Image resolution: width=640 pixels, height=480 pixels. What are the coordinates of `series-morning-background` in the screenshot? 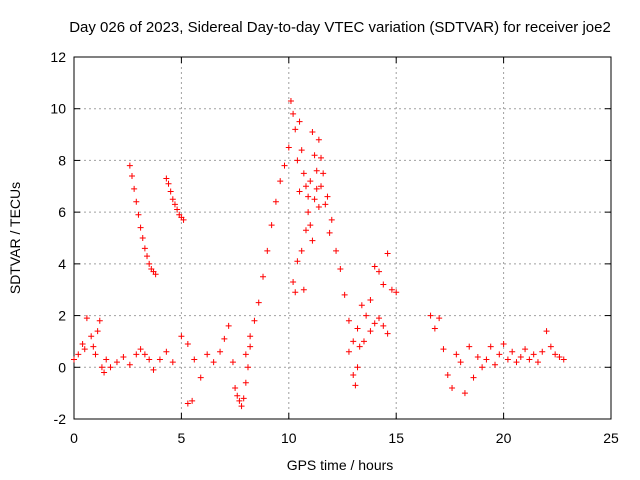 It's located at (153, 348).